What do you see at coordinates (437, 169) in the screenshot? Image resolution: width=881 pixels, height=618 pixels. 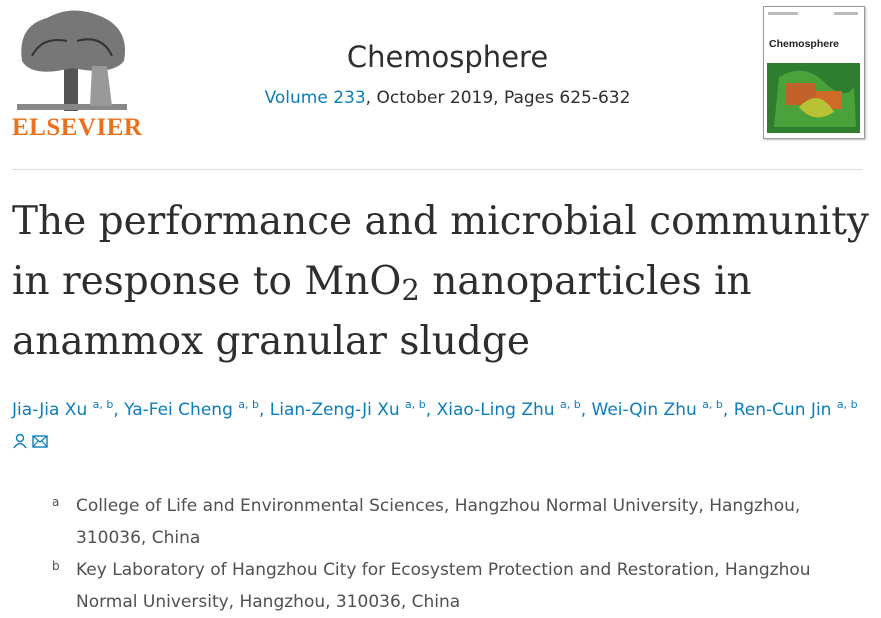 I see `header-rule` at bounding box center [437, 169].